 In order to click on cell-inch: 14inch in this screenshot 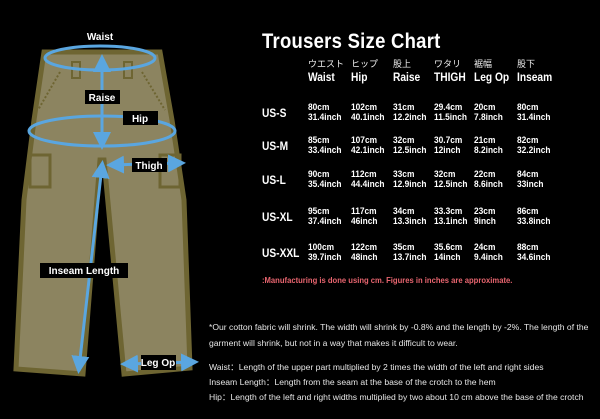, I will do `click(447, 257)`.